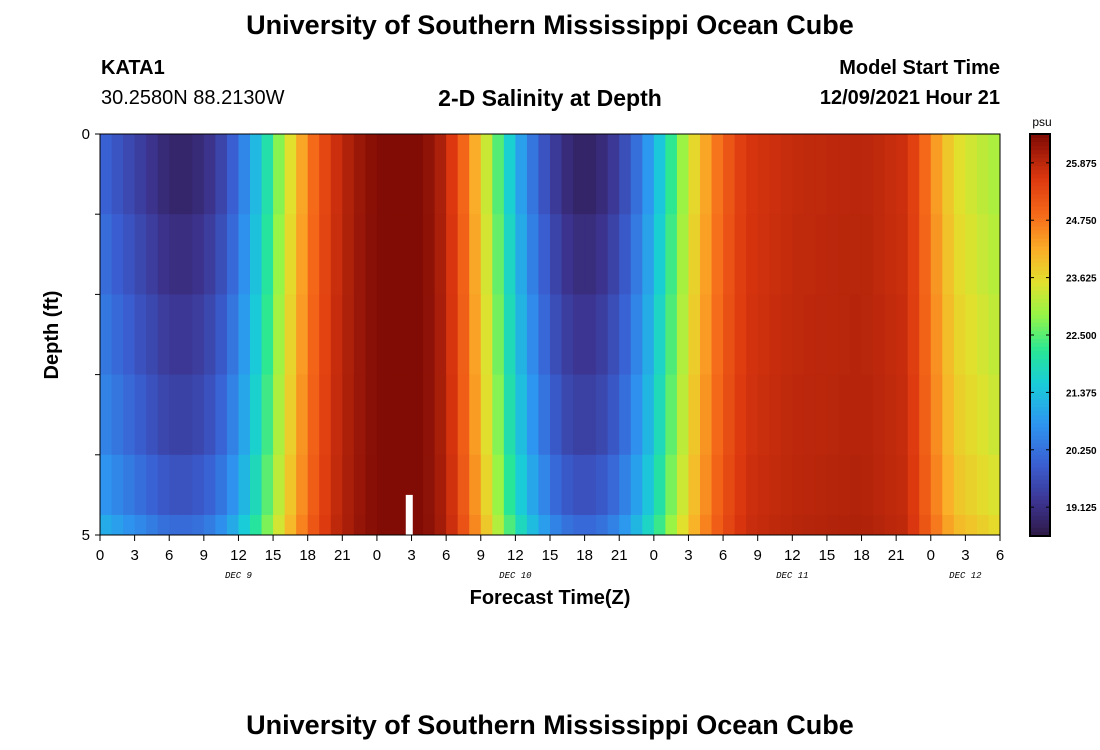  What do you see at coordinates (827, 555) in the screenshot?
I see `x-tick-label: 15` at bounding box center [827, 555].